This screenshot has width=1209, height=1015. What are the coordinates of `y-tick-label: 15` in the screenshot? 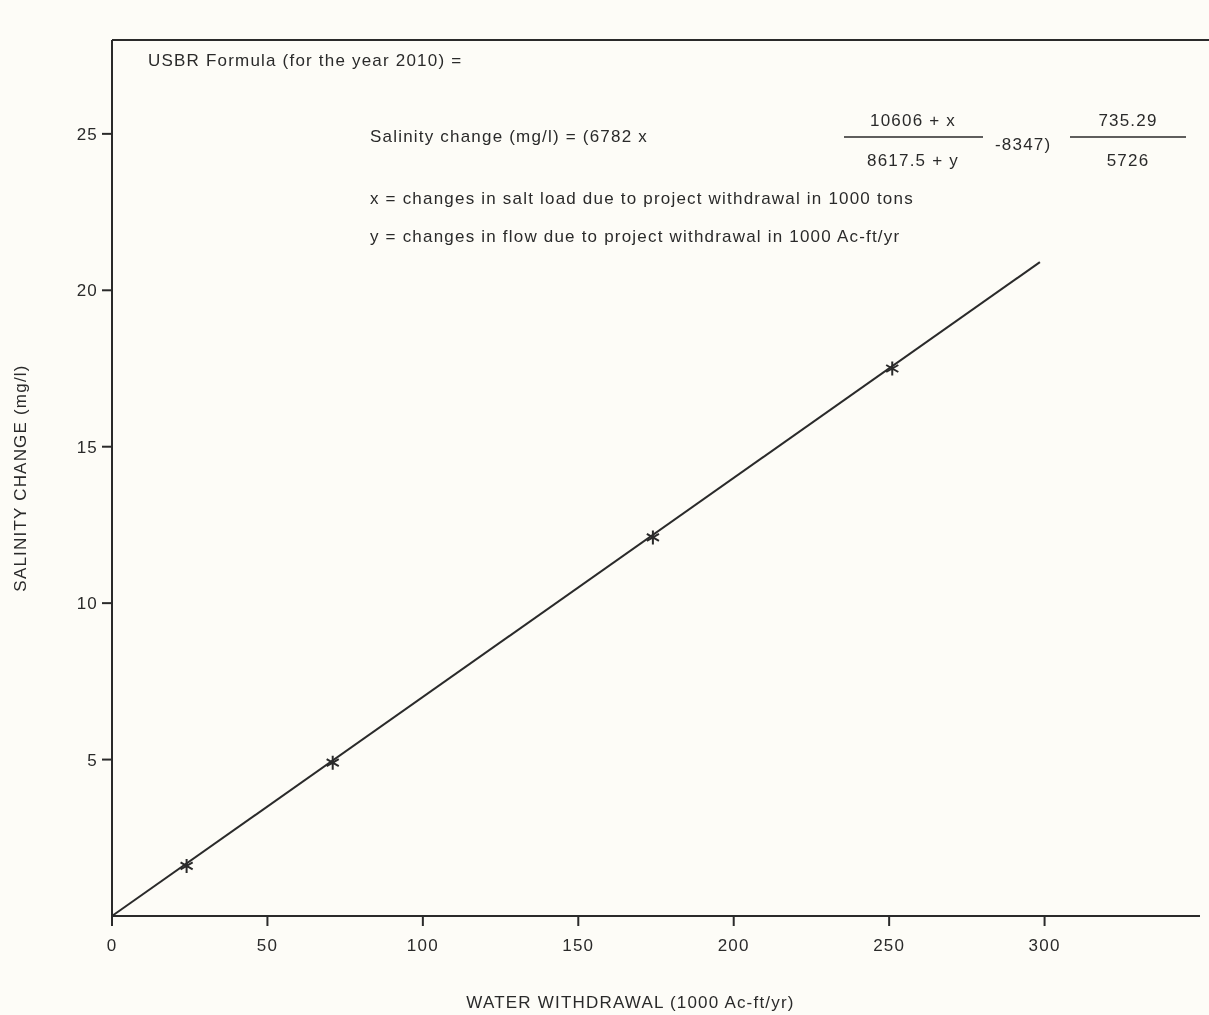 It's located at (87, 447).